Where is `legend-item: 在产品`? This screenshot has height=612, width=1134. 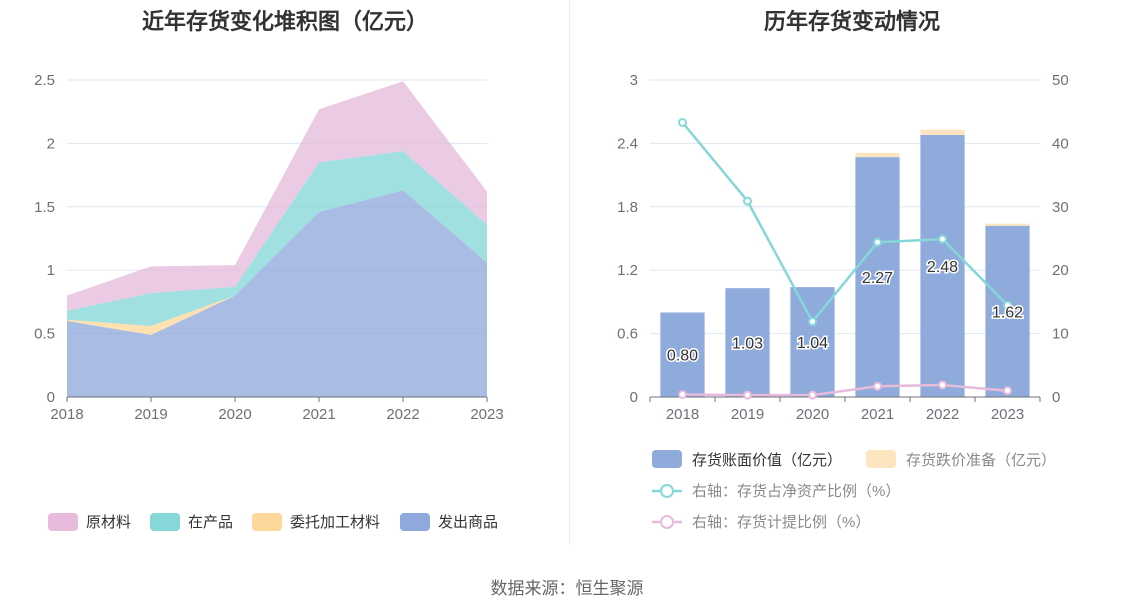 legend-item: 在产品 is located at coordinates (191, 522).